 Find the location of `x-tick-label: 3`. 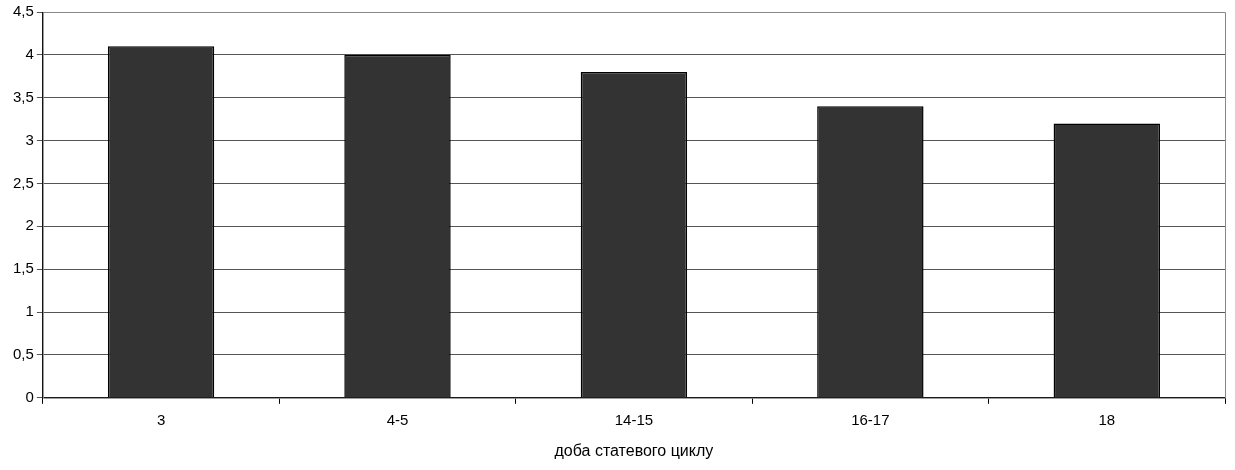

x-tick-label: 3 is located at coordinates (161, 419).